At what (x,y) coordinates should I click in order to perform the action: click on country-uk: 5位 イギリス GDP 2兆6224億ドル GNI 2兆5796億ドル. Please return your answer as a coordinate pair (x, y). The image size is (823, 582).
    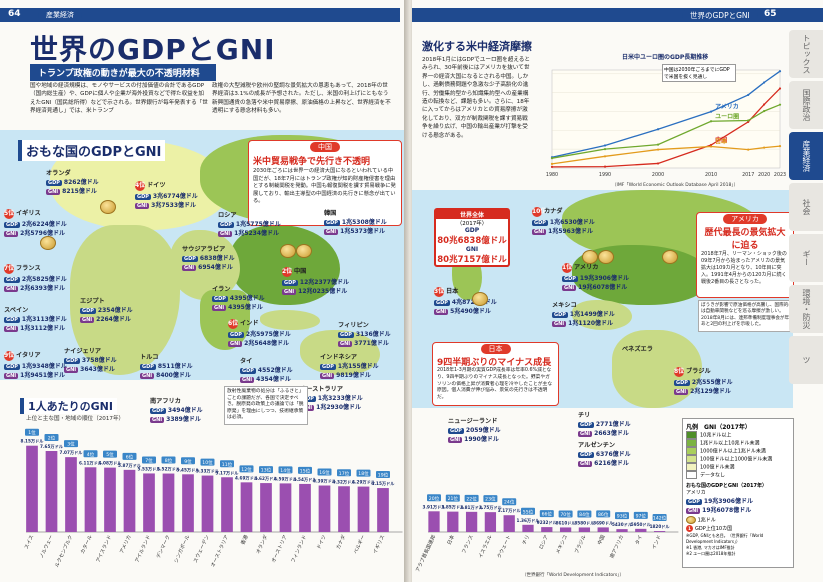
    Looking at the image, I should click on (35, 223).